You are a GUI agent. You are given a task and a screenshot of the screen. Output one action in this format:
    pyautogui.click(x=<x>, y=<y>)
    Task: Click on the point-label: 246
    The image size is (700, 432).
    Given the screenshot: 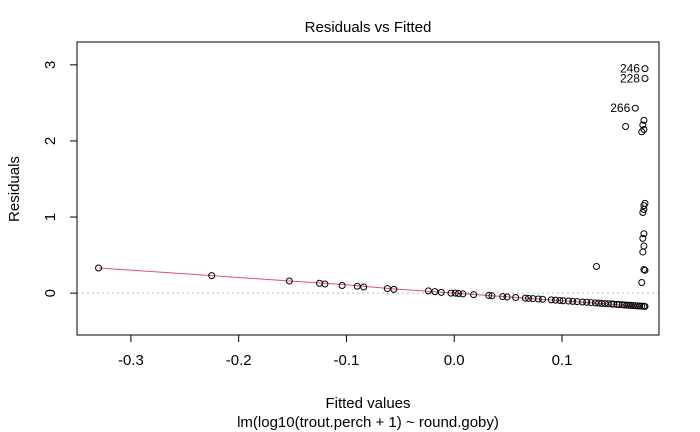 What is the action you would take?
    pyautogui.click(x=630, y=69)
    